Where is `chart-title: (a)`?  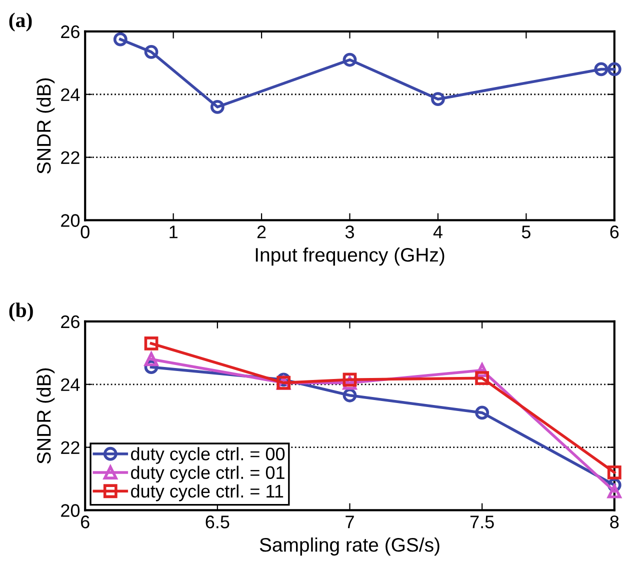
chart-title: (a) is located at coordinates (20, 22).